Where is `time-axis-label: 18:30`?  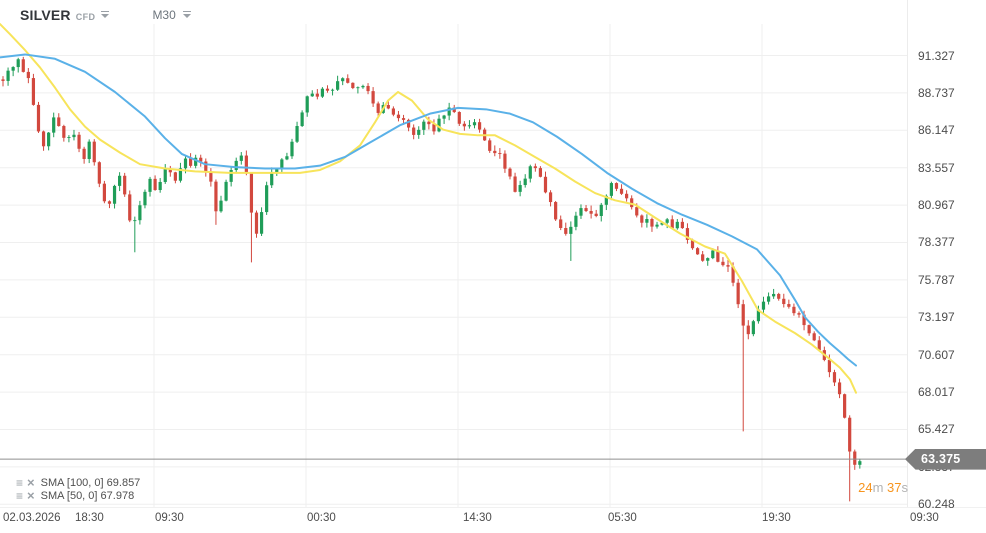 time-axis-label: 18:30 is located at coordinates (89, 518).